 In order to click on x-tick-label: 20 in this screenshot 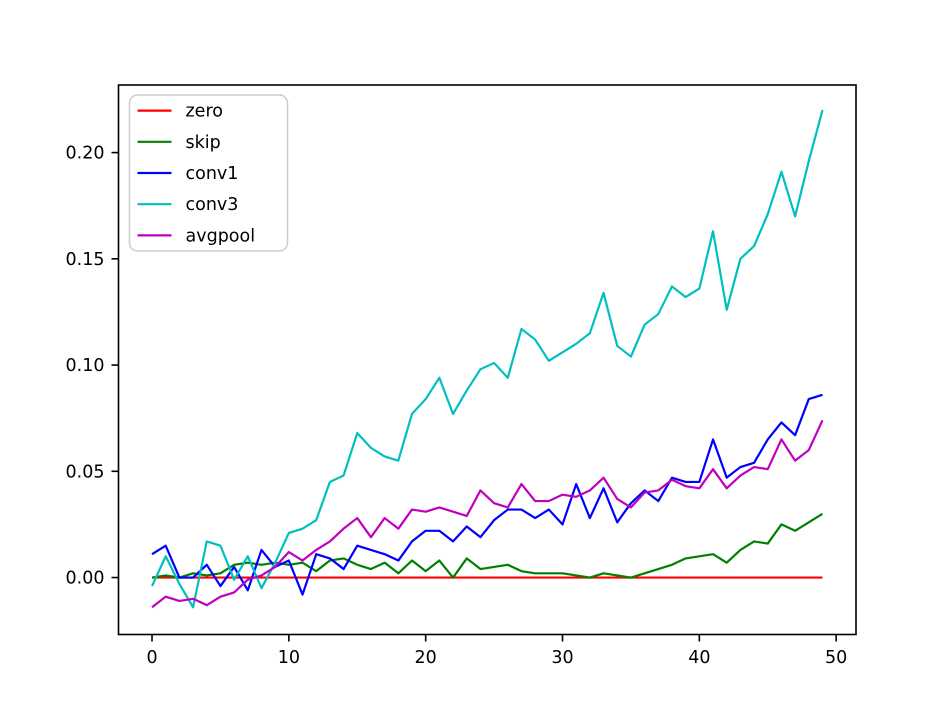, I will do `click(426, 658)`.